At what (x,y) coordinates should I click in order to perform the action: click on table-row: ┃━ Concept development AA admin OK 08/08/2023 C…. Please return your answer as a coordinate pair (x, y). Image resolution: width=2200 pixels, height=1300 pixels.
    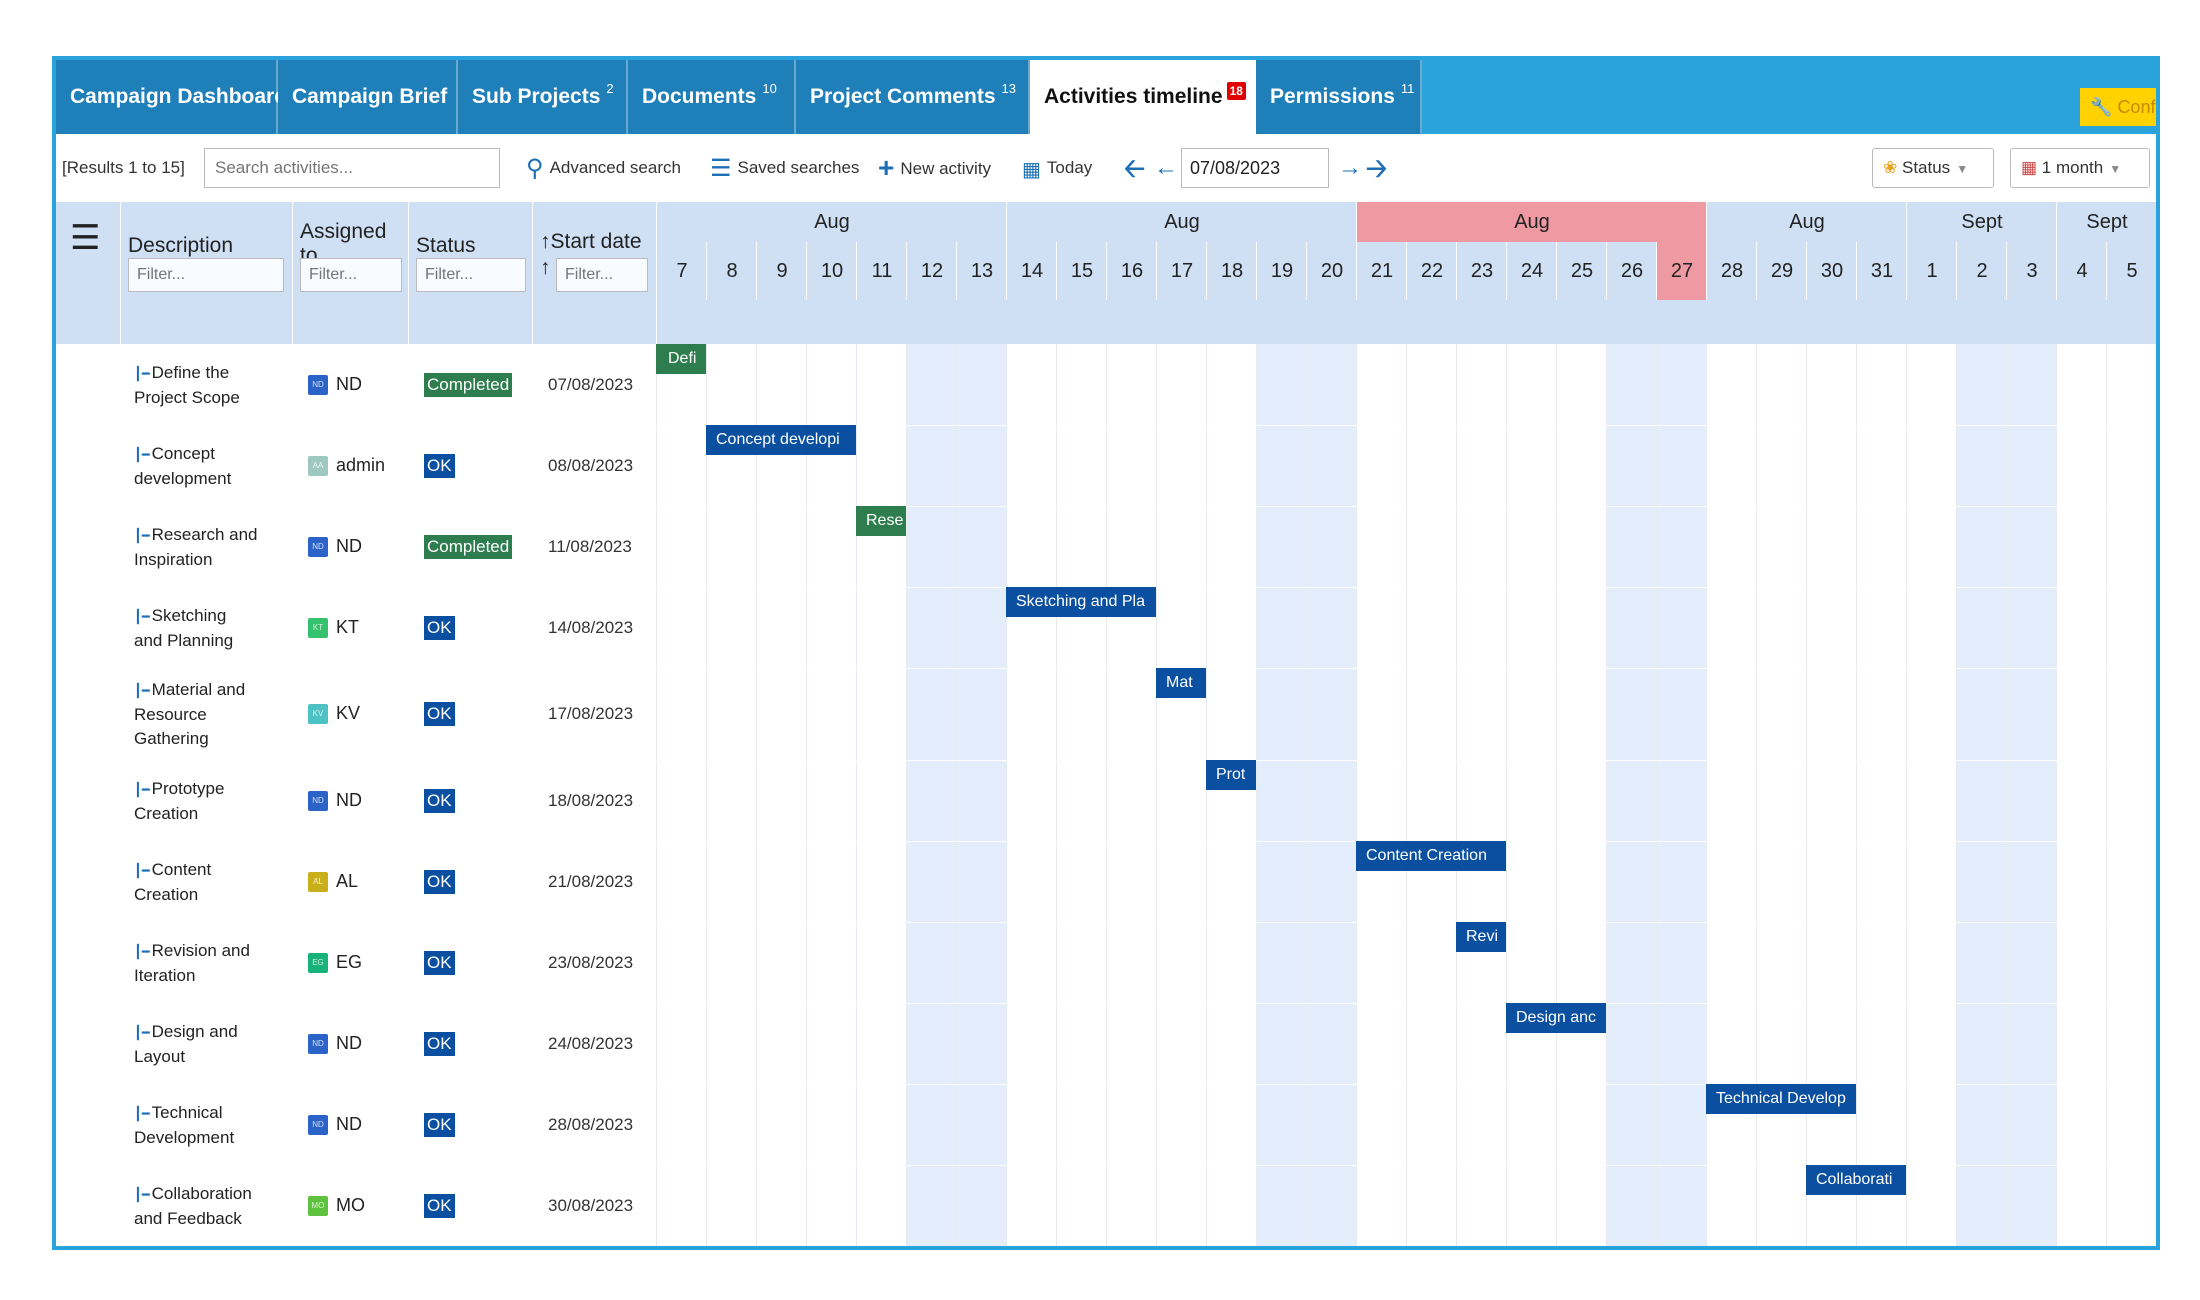
    Looking at the image, I should click on (1106, 465).